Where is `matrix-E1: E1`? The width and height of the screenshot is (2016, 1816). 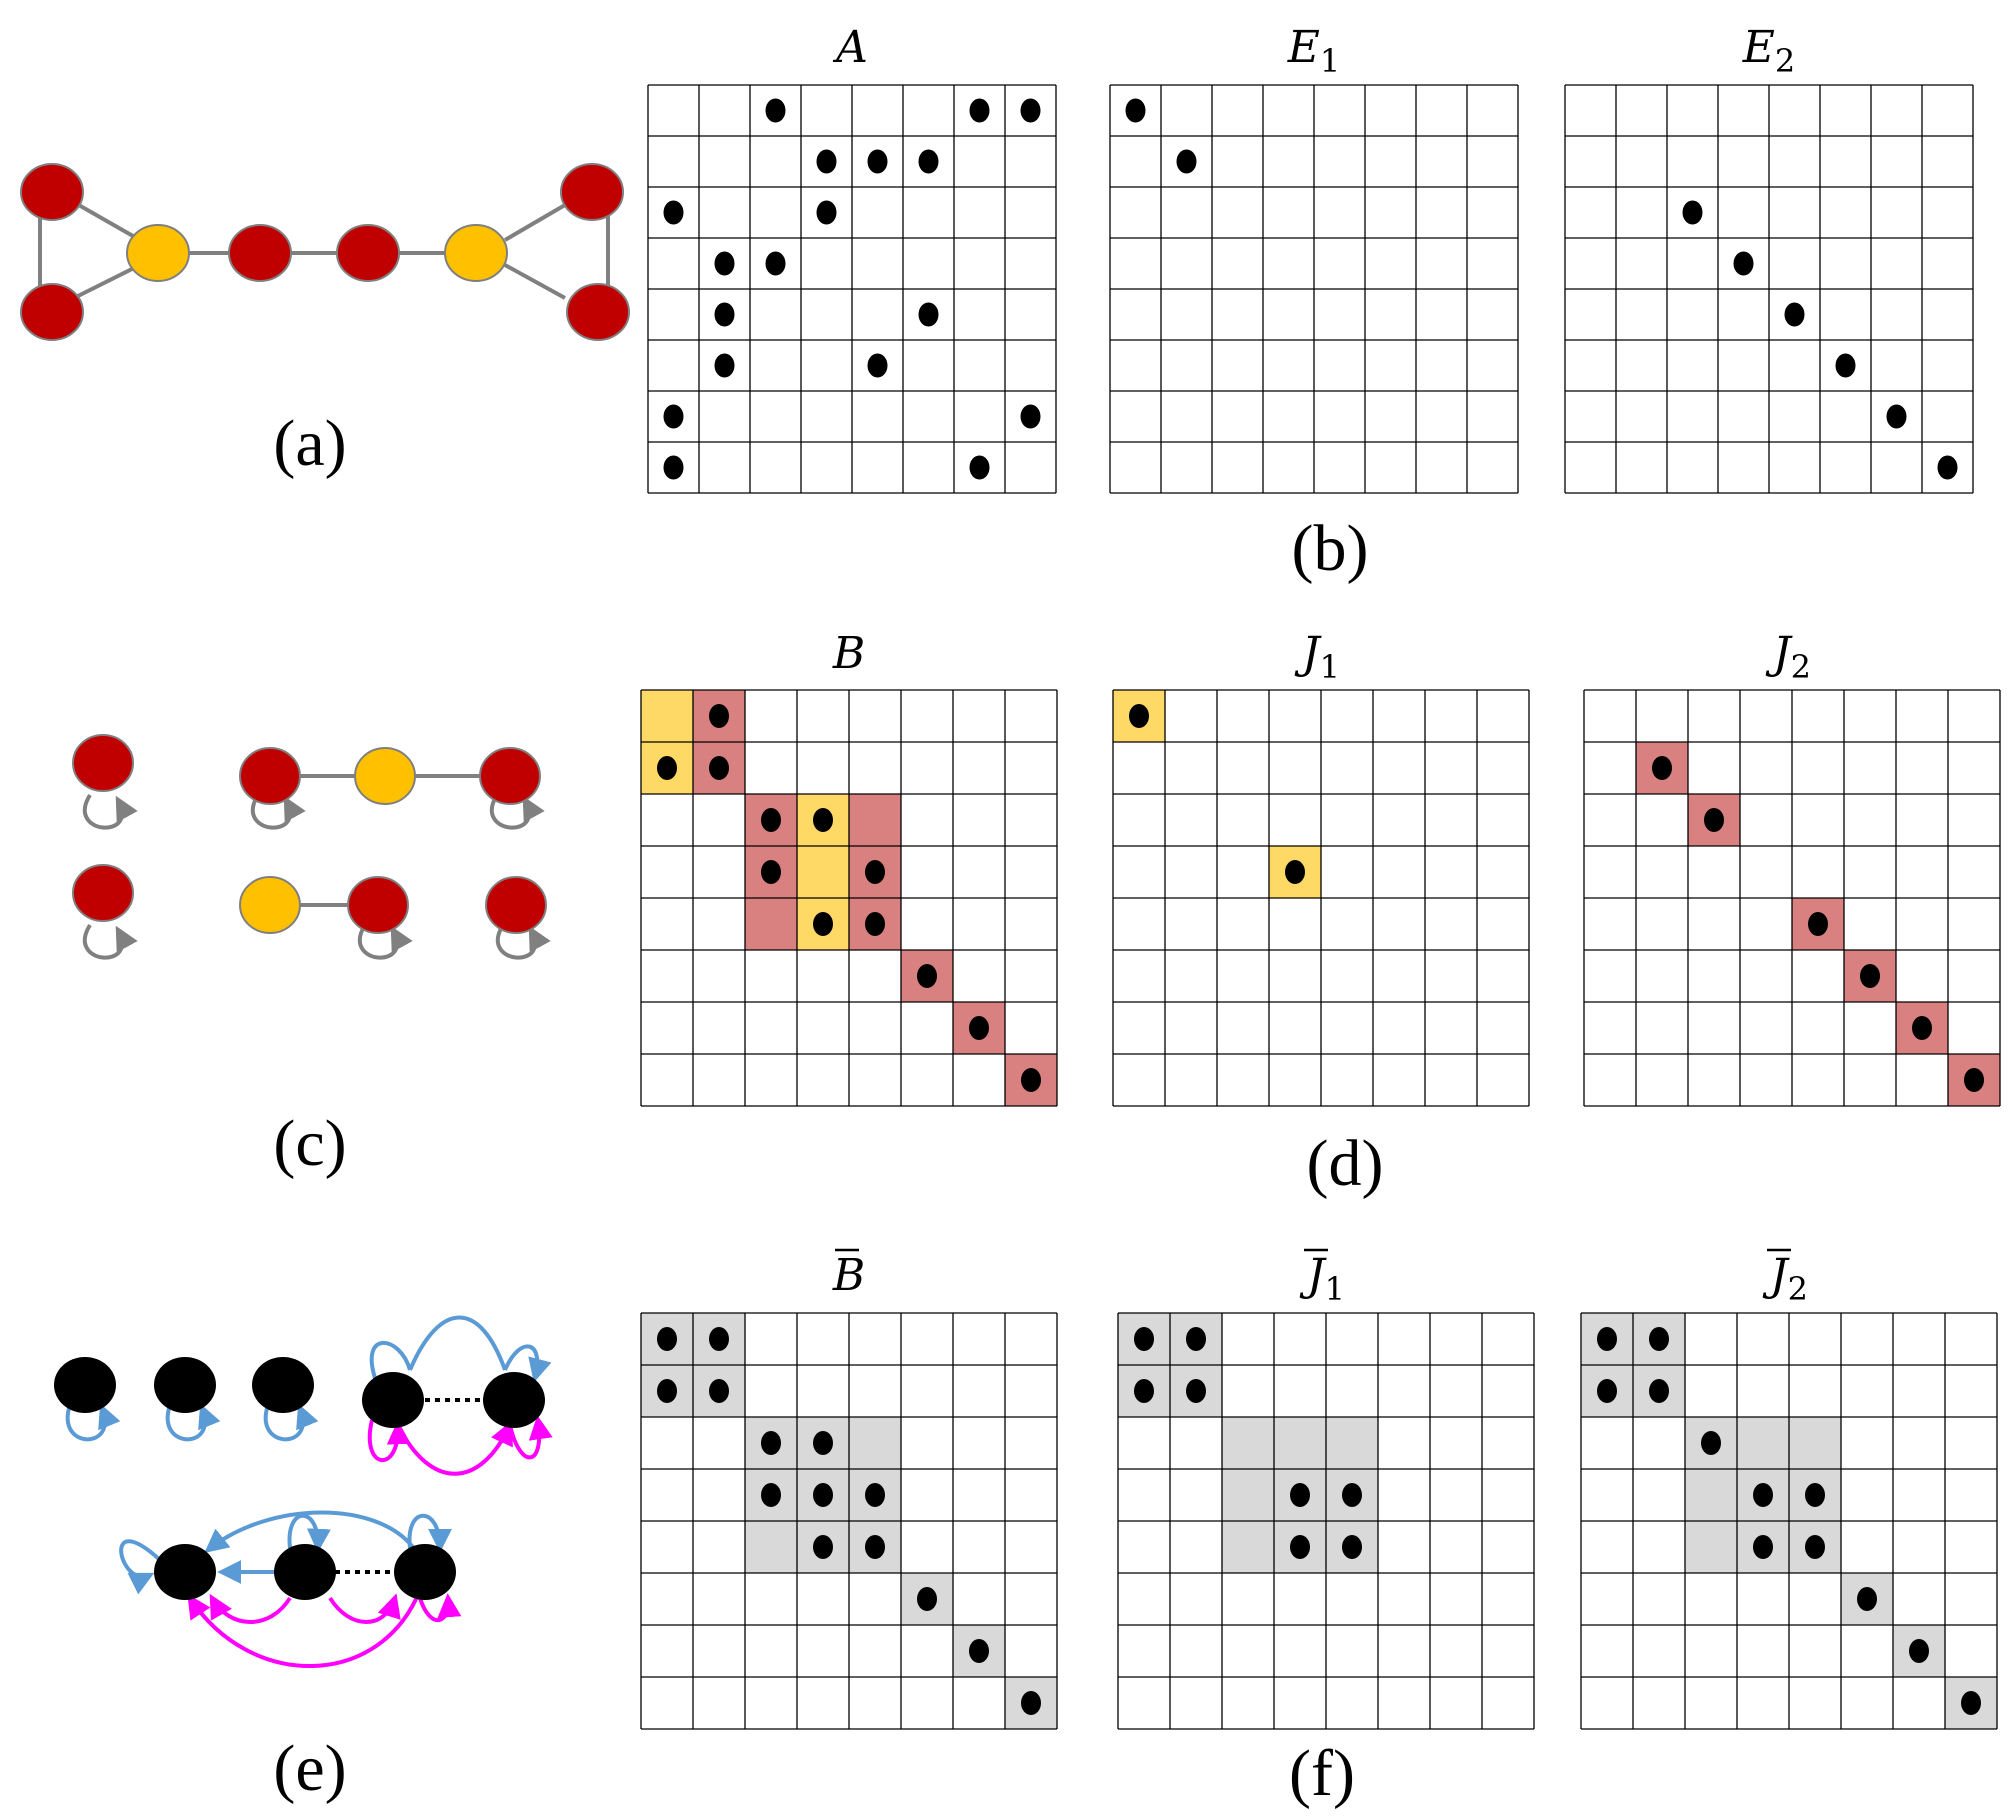
matrix-E1: E1 is located at coordinates (1314, 258).